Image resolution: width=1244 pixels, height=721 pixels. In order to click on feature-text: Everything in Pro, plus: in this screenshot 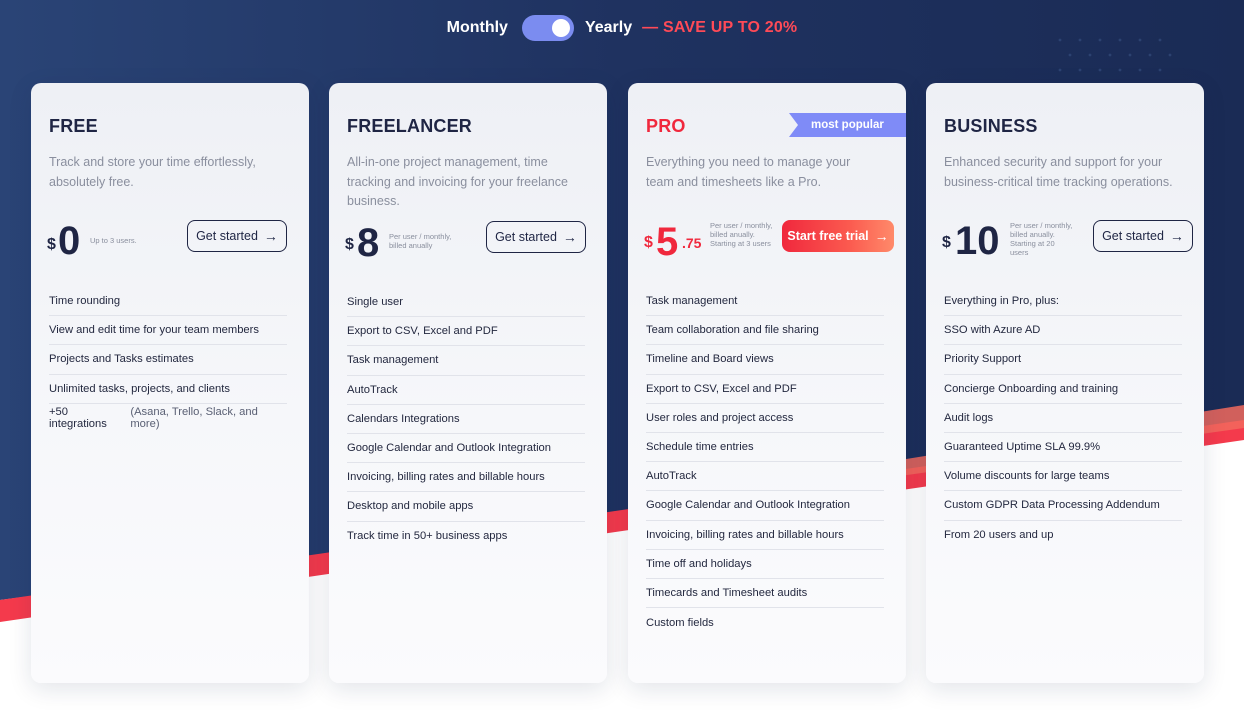, I will do `click(1002, 301)`.